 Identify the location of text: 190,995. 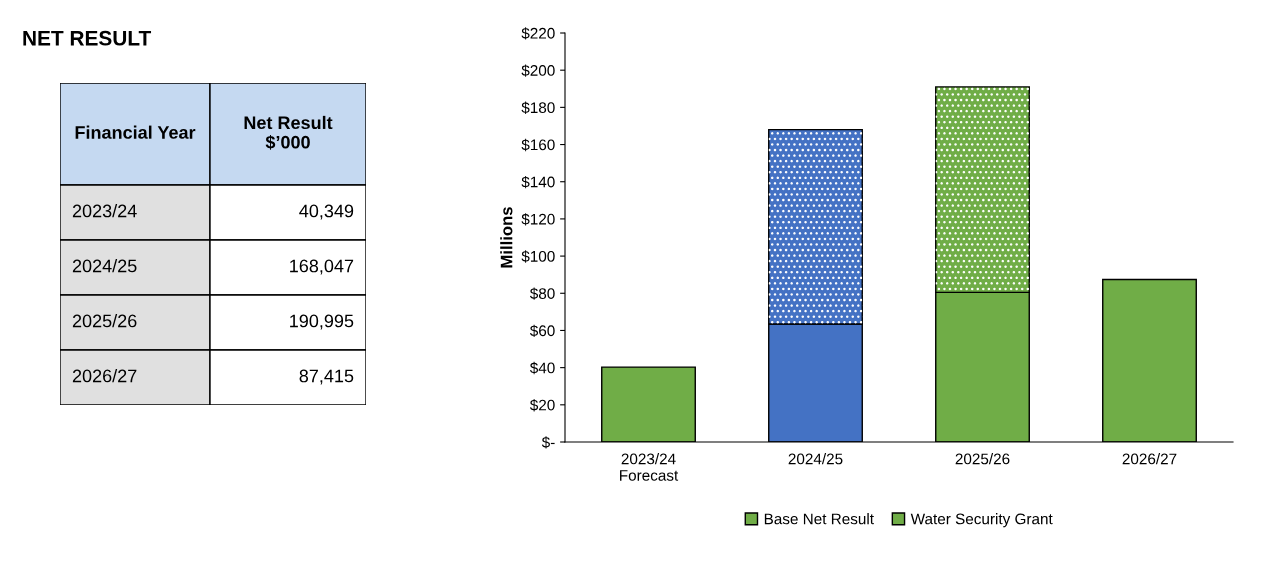
(322, 322).